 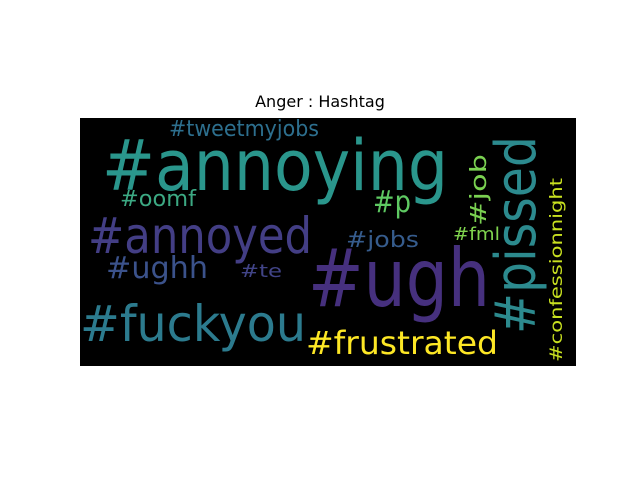 I want to click on word-jobs: #jobs, so click(x=382, y=240).